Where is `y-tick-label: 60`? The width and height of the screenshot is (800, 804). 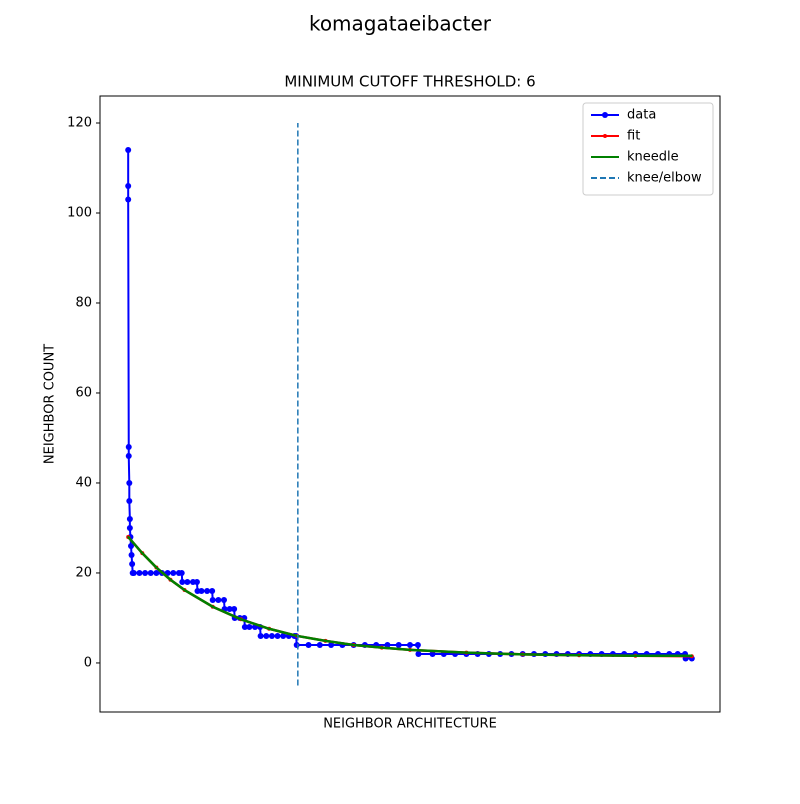
y-tick-label: 60 is located at coordinates (83, 392).